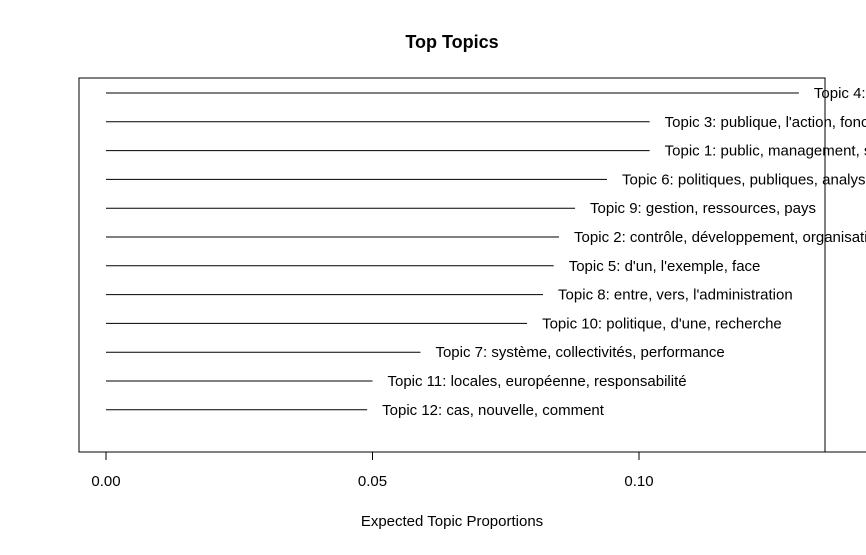  What do you see at coordinates (451, 42) in the screenshot?
I see `chart-title: Top Topics` at bounding box center [451, 42].